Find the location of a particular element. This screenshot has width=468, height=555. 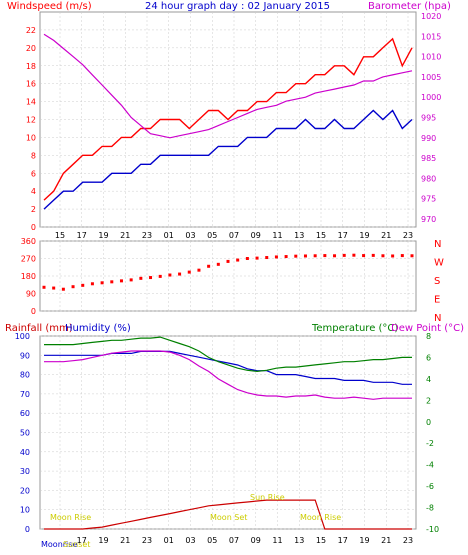

baro-right-tick-label: 990 is located at coordinates (428, 138).